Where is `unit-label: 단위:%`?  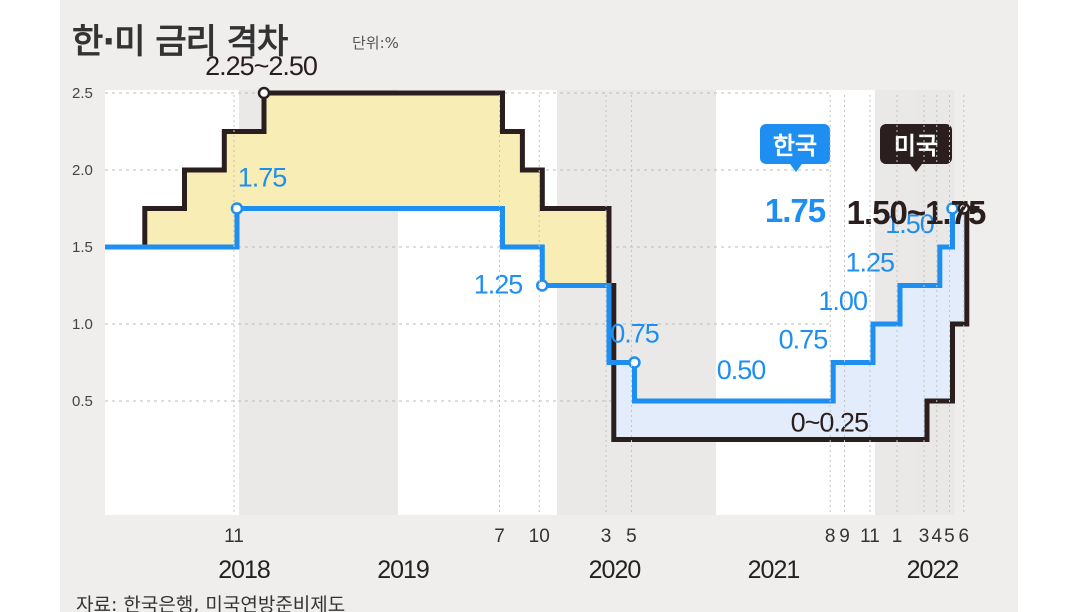 unit-label: 단위:% is located at coordinates (375, 43).